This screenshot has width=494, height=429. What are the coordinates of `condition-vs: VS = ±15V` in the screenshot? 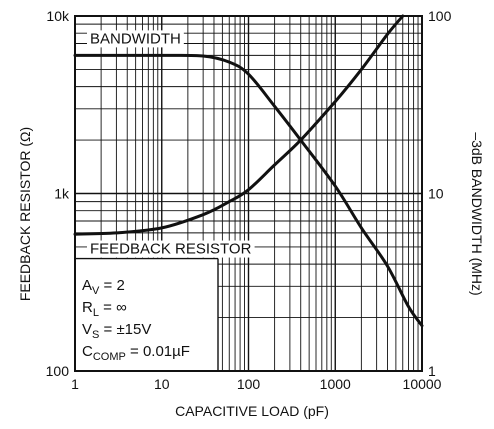 It's located at (116, 331).